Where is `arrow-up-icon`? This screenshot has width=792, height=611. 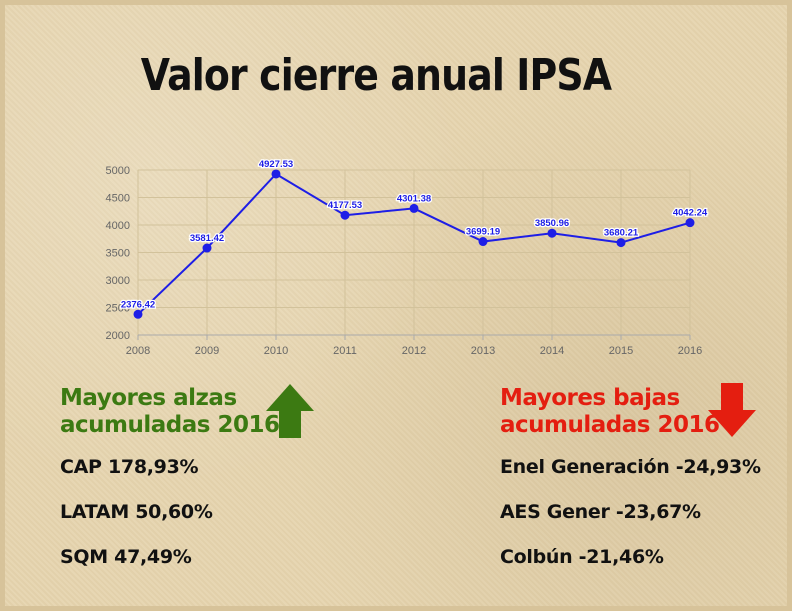
arrow-up-icon is located at coordinates (290, 411).